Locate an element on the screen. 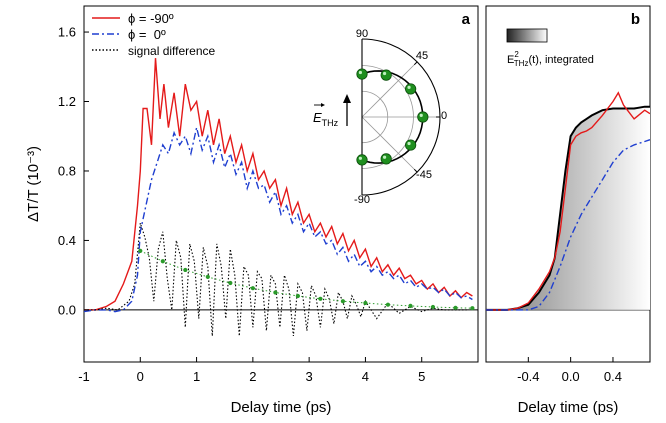  panel-a-label: a is located at coordinates (466, 19).